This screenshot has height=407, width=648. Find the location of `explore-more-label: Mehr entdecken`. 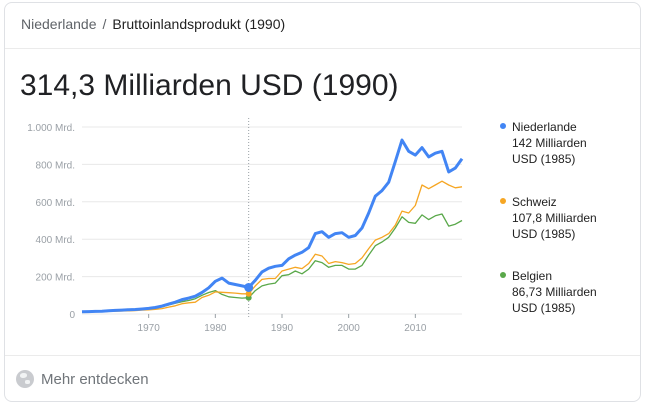

explore-more-label: Mehr entdecken is located at coordinates (95, 379).